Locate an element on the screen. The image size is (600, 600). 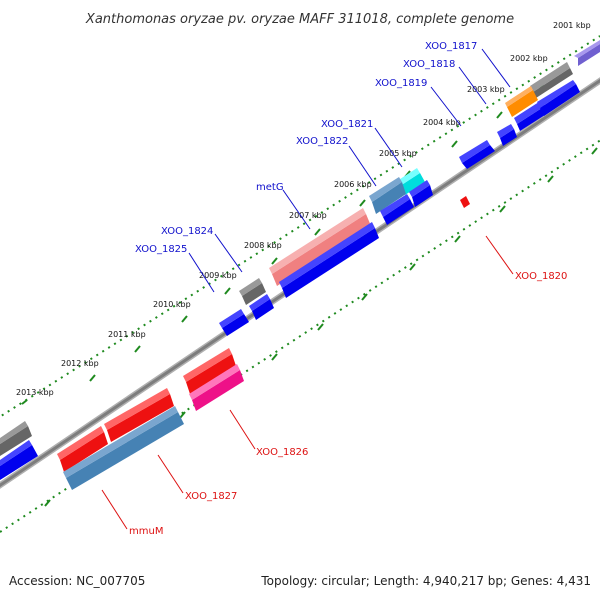
gene-label: XOO_1822 is located at coordinates (322, 141).